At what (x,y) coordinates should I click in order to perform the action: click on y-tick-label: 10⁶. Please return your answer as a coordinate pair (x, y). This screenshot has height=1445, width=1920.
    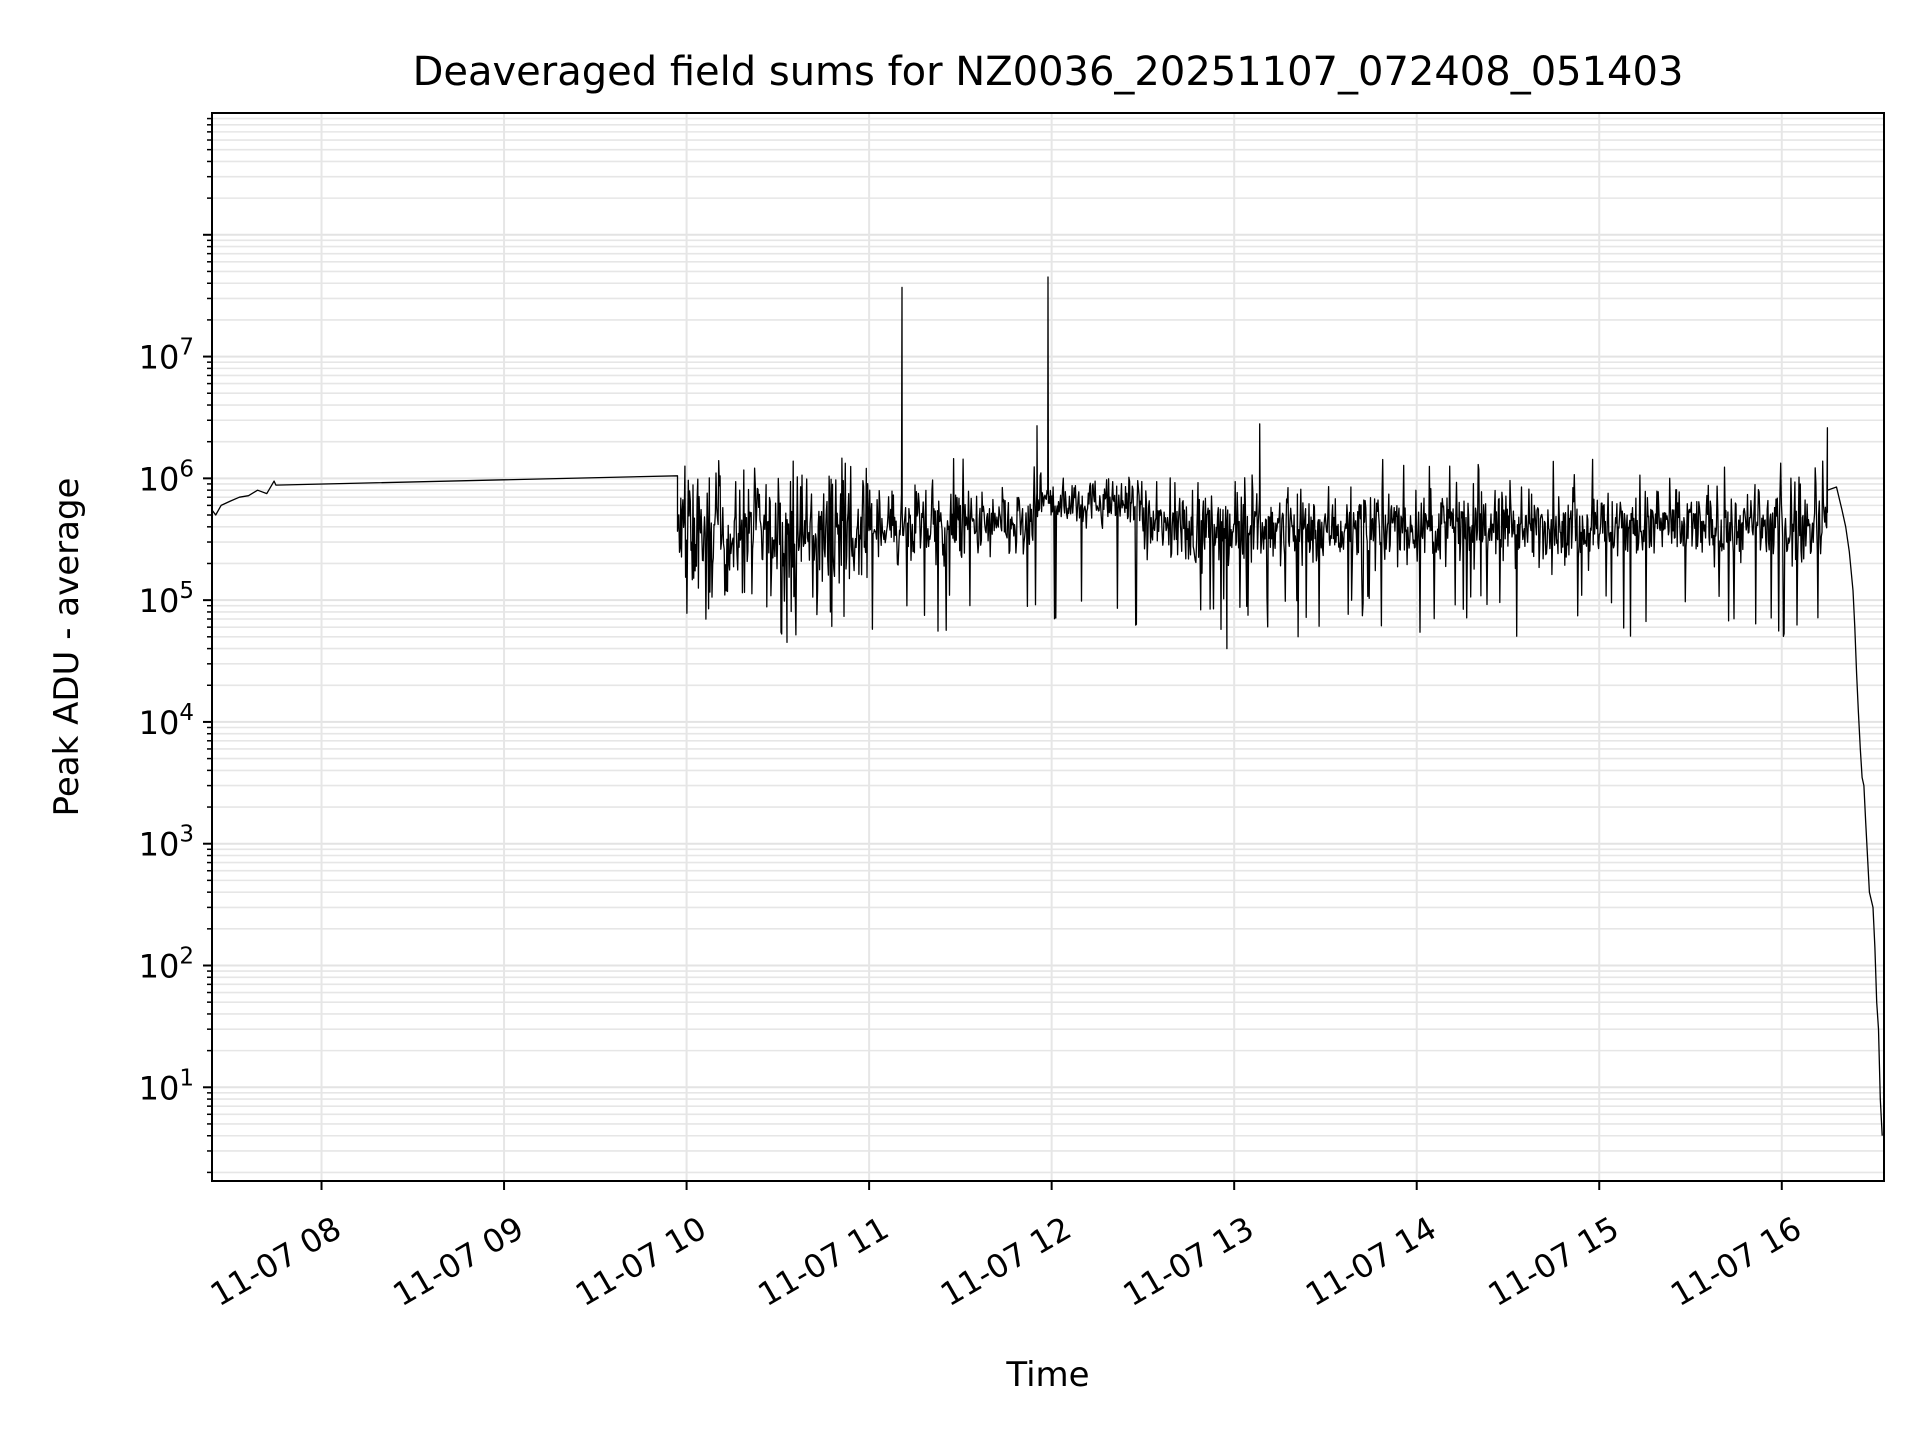
    Looking at the image, I should click on (166, 477).